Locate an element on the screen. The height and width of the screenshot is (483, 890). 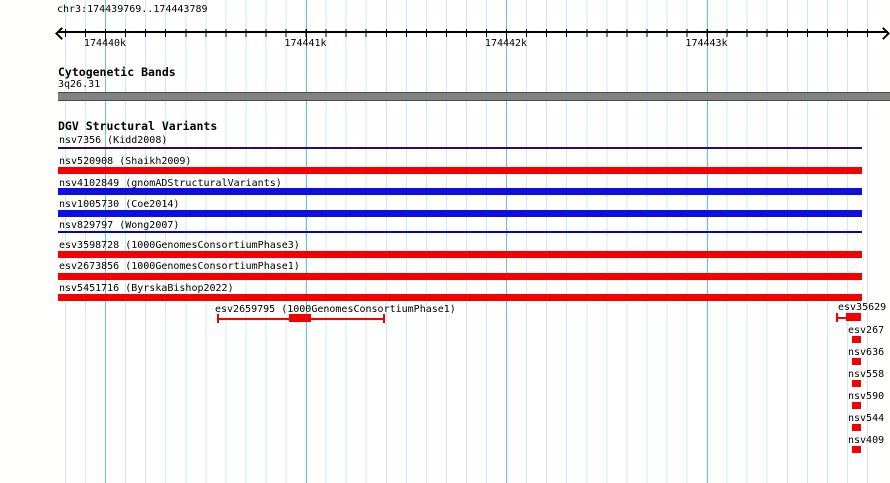
variant-label: nsv7356 (Kidd2008) is located at coordinates (113, 140).